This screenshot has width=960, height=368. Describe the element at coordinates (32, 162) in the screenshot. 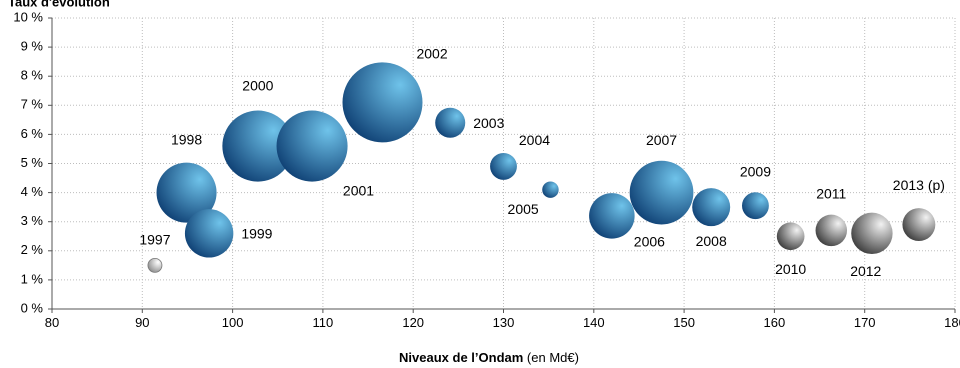

I see `y-tick-label: 5 %` at that location.